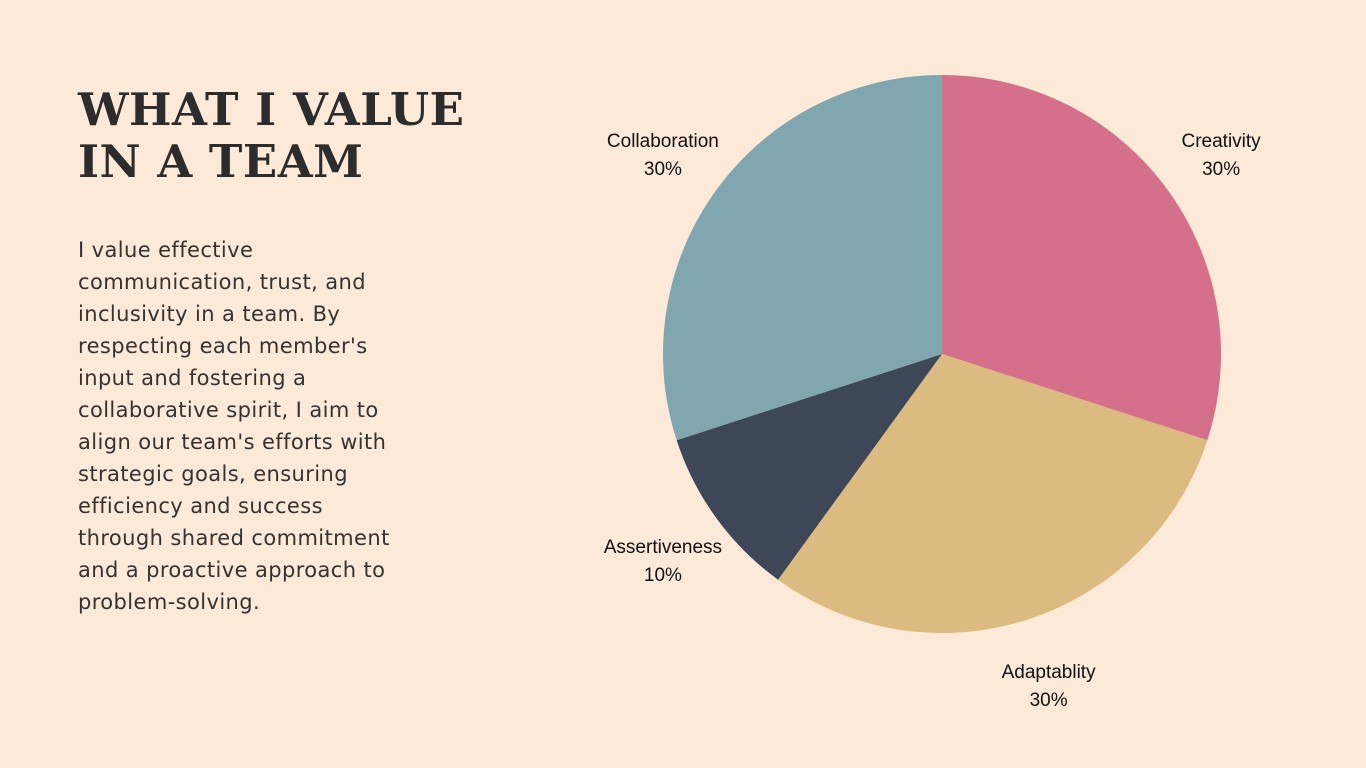 The height and width of the screenshot is (768, 1366). What do you see at coordinates (663, 141) in the screenshot?
I see `slice-name: Collaboration` at bounding box center [663, 141].